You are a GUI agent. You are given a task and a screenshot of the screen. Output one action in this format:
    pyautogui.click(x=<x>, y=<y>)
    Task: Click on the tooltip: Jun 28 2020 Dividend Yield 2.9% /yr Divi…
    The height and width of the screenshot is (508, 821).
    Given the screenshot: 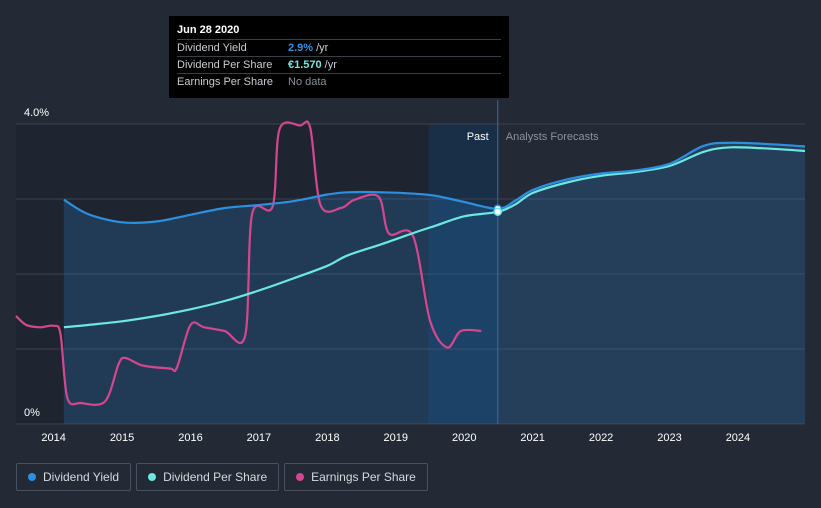 What is the action you would take?
    pyautogui.click(x=339, y=57)
    